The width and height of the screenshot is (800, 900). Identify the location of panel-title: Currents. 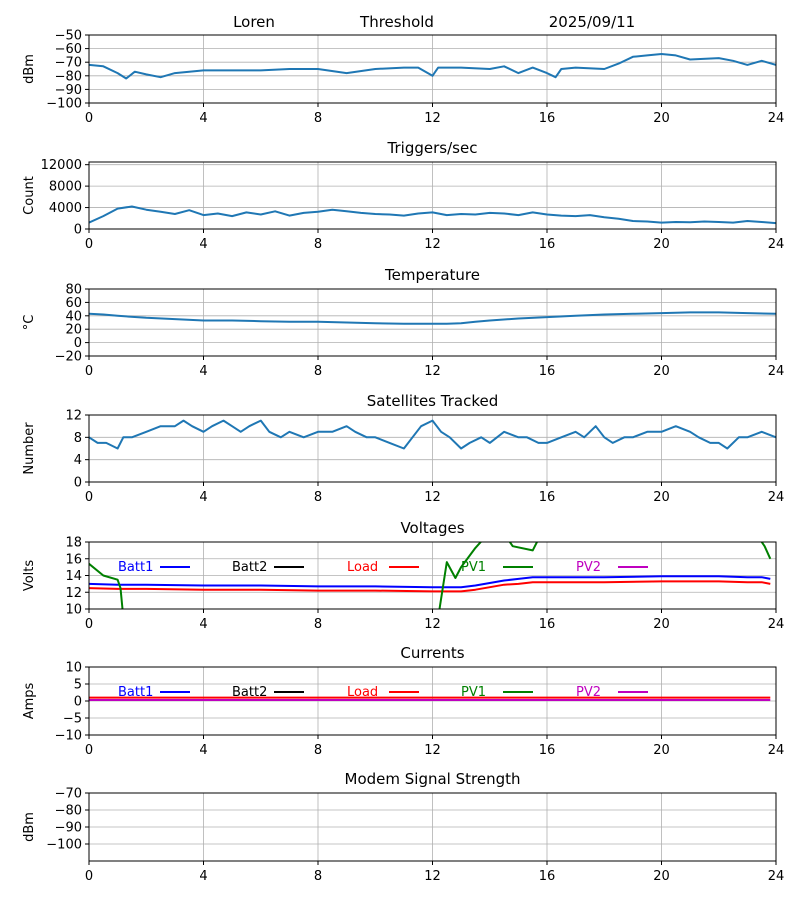
(432, 653).